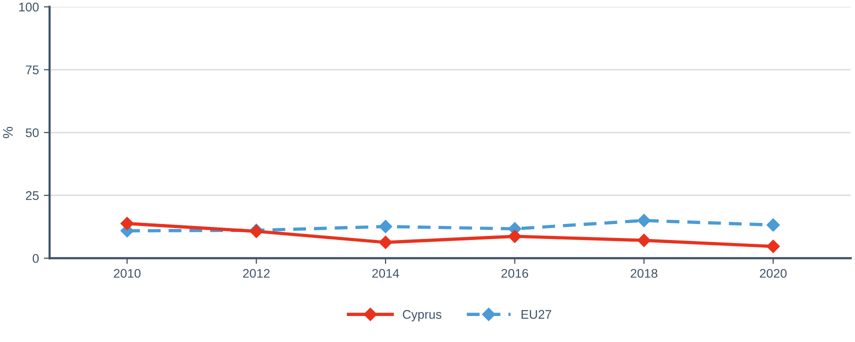 The image size is (855, 342). Describe the element at coordinates (537, 314) in the screenshot. I see `legend-label: EU27` at that location.